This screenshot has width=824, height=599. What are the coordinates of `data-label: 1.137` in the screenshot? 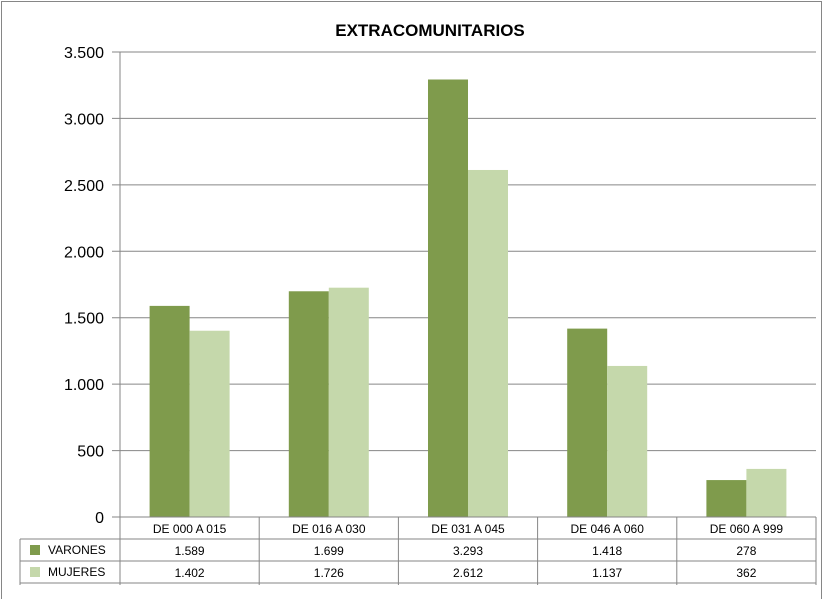 It's located at (607, 573).